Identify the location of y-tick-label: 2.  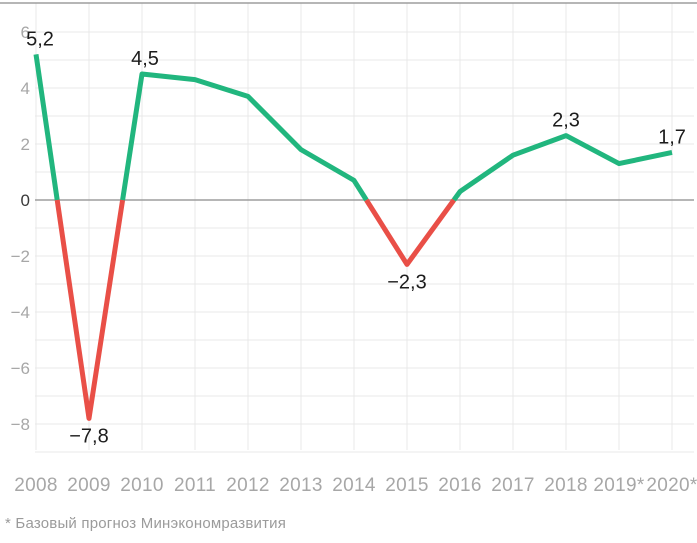
(25, 144).